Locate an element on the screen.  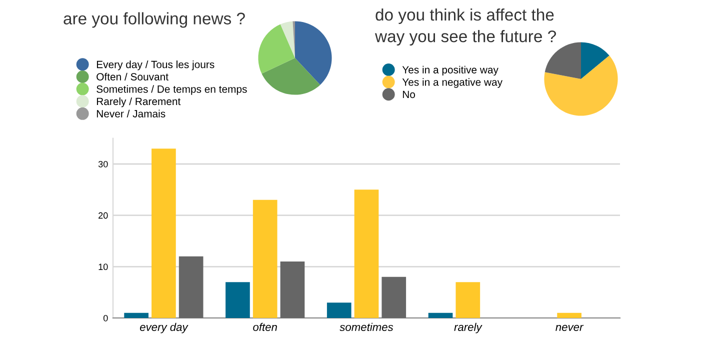
y-tick-label: 0 is located at coordinates (105, 318).